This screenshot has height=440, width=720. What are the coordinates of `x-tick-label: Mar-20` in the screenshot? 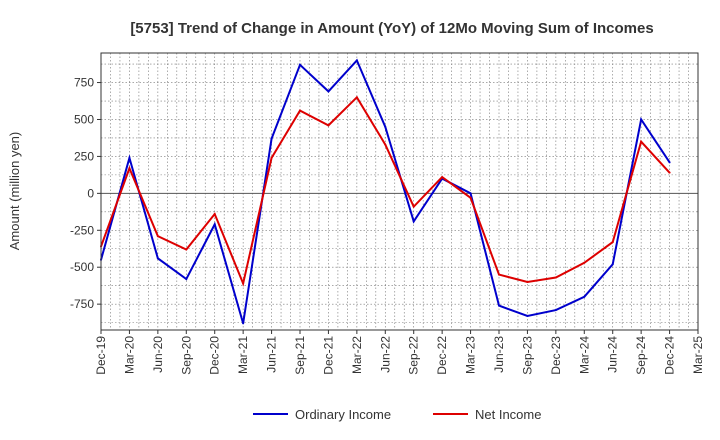 It's located at (129, 355).